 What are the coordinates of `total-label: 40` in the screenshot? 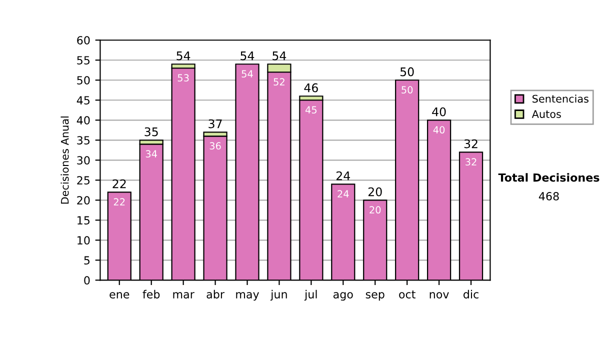 It's located at (439, 111).